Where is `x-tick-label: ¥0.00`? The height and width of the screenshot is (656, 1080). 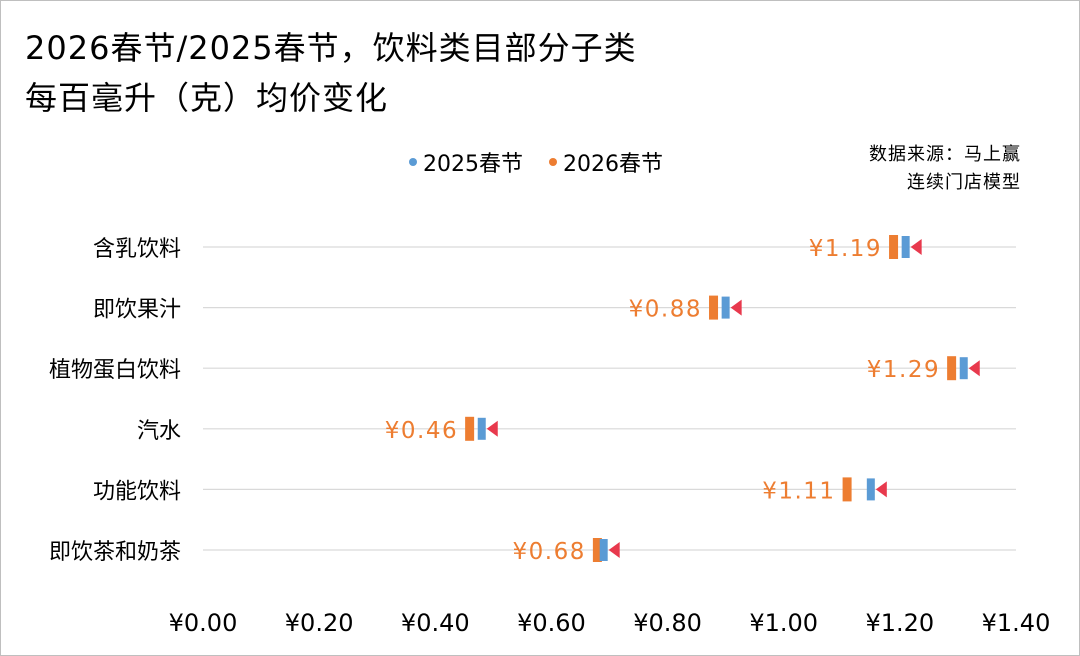 x-tick-label: ¥0.00 is located at coordinates (203, 623).